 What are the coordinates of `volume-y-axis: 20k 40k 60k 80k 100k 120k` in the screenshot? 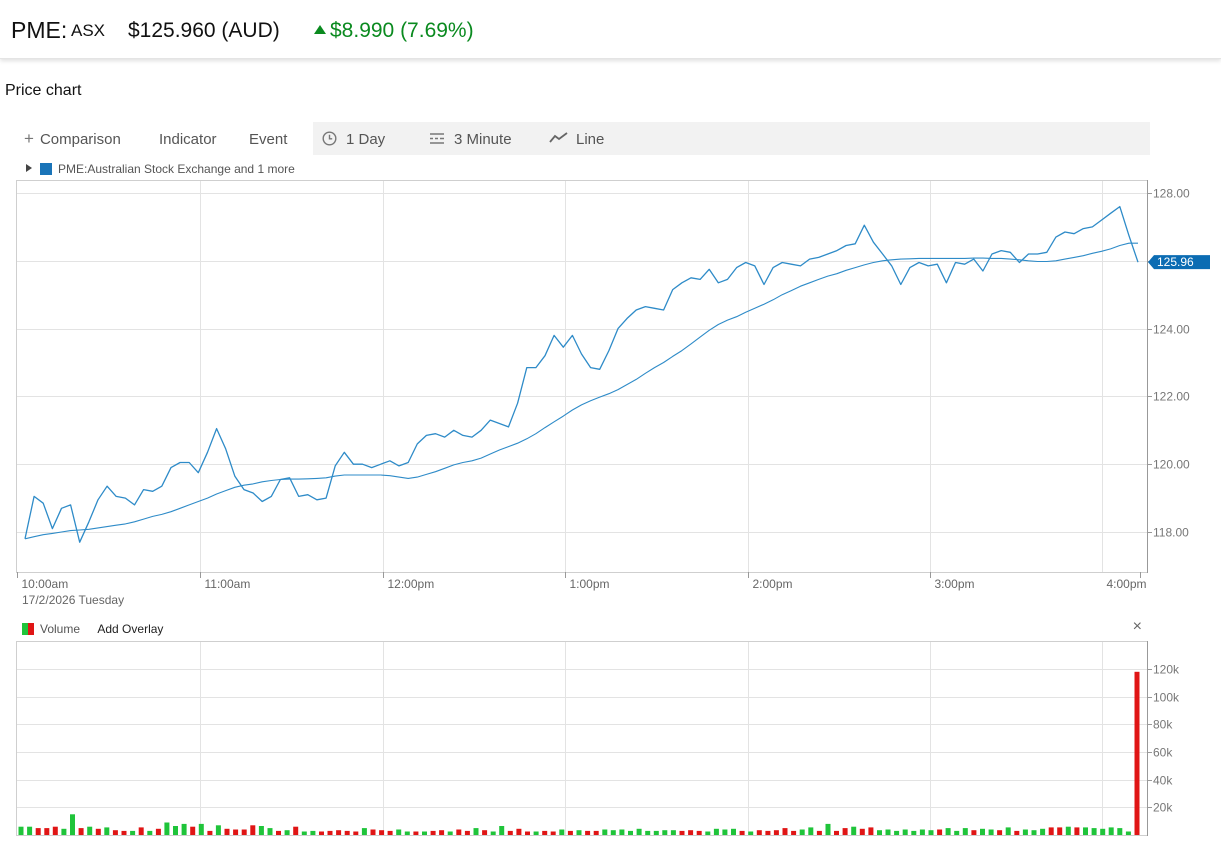 It's located at (1163, 739).